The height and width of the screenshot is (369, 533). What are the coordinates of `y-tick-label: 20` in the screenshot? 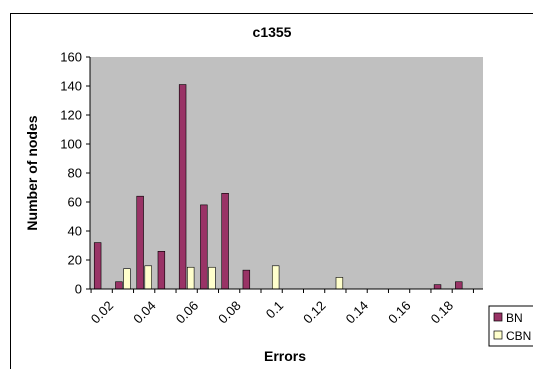 It's located at (75, 260).